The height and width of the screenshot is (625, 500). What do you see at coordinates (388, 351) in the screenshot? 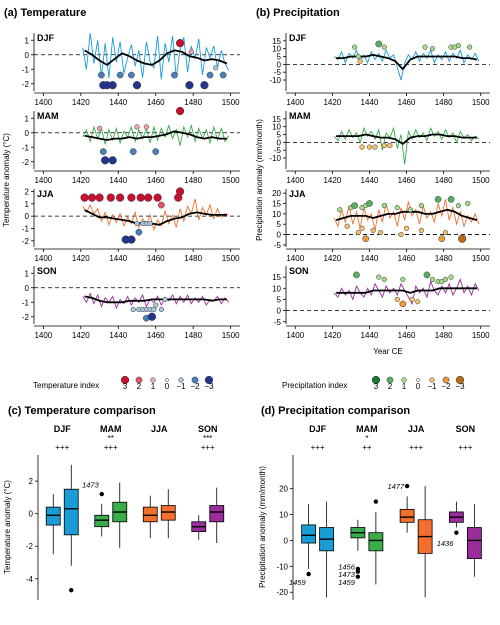
I see `x-axis-label: Year CE` at bounding box center [388, 351].